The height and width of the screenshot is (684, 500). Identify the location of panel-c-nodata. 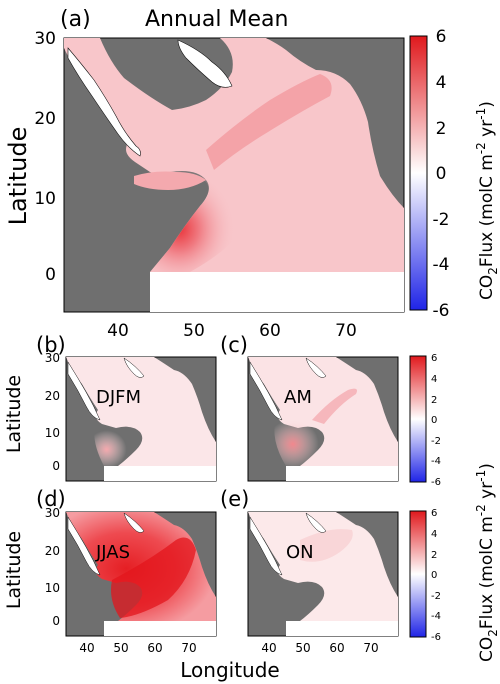
(342, 473).